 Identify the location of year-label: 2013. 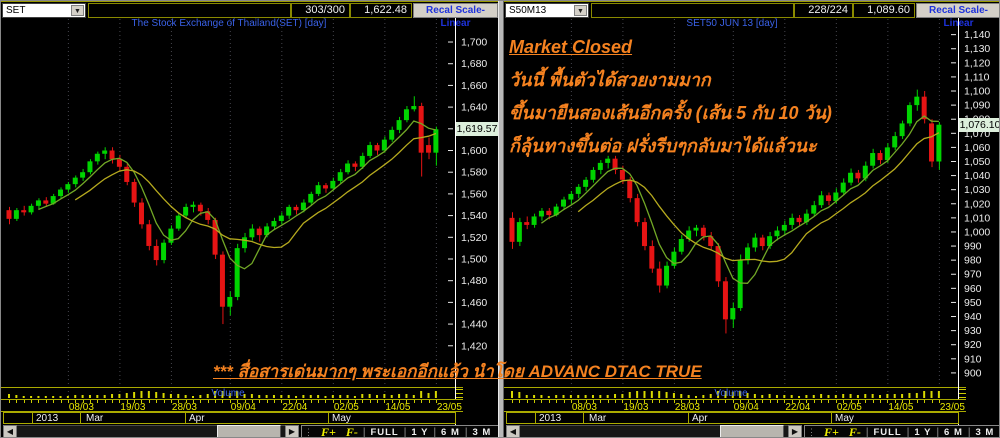
(47, 418).